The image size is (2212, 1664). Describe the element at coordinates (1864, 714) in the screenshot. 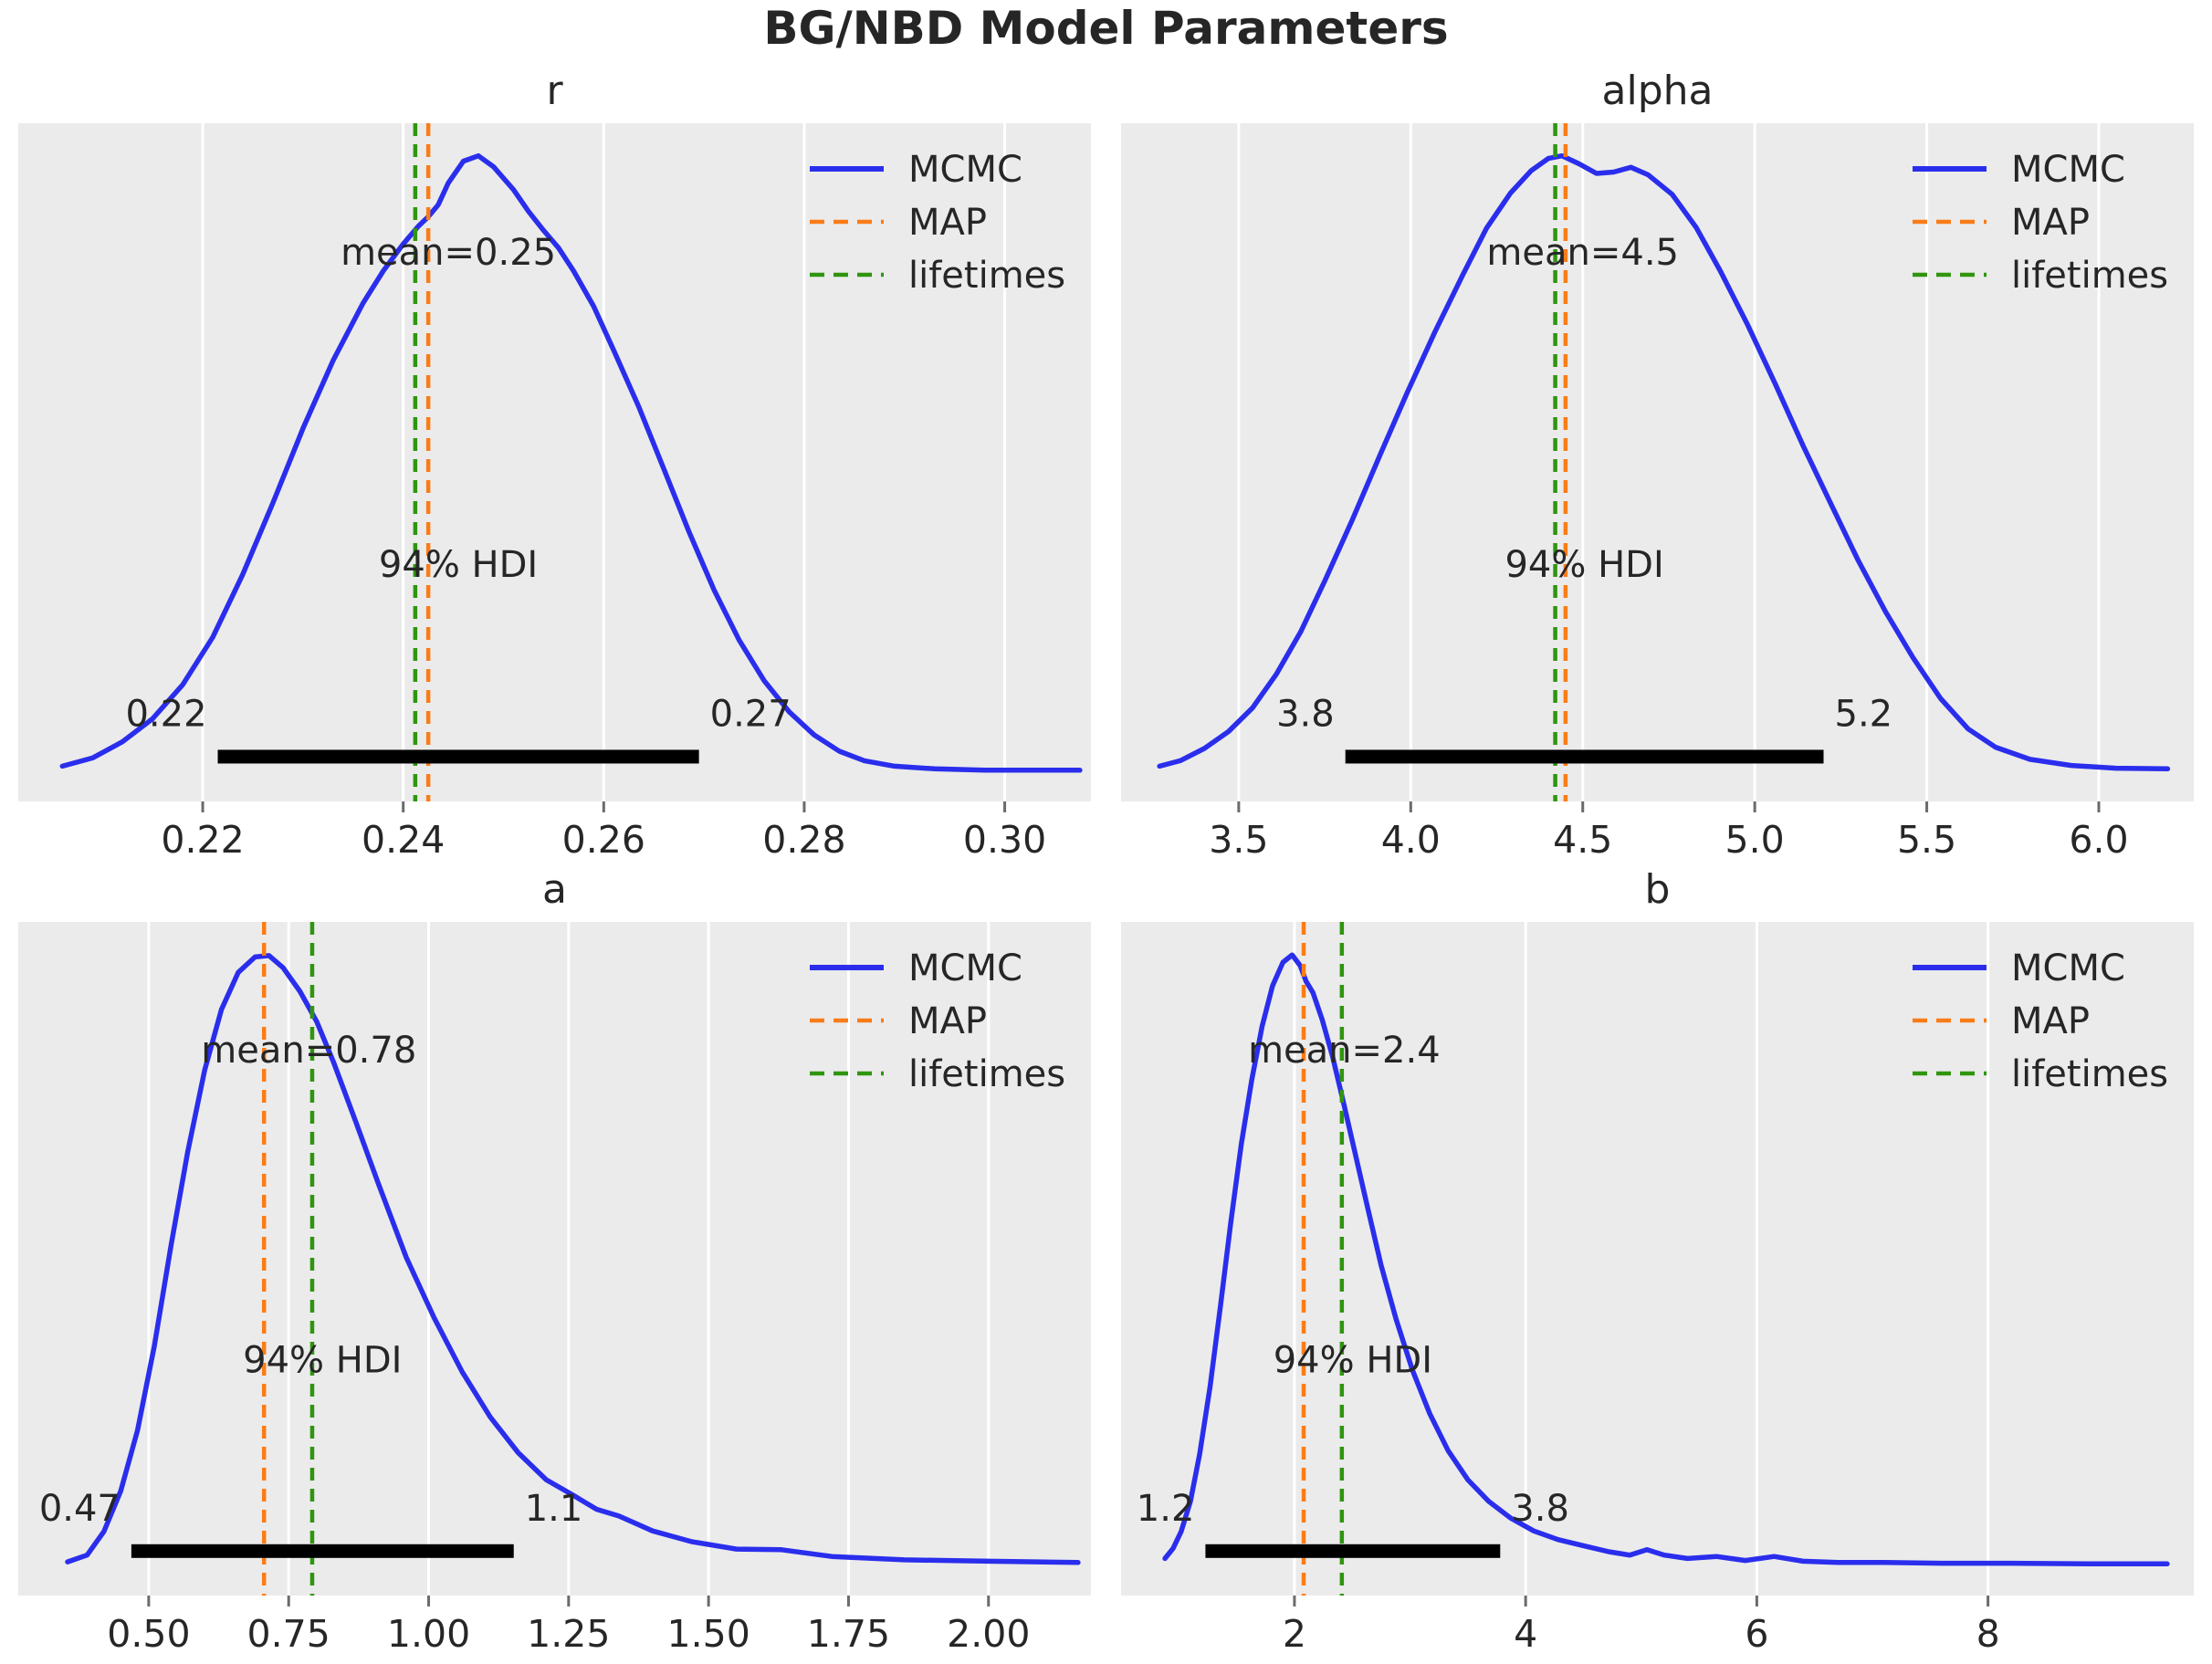

I see `hdi-upper-label: 5.2` at that location.